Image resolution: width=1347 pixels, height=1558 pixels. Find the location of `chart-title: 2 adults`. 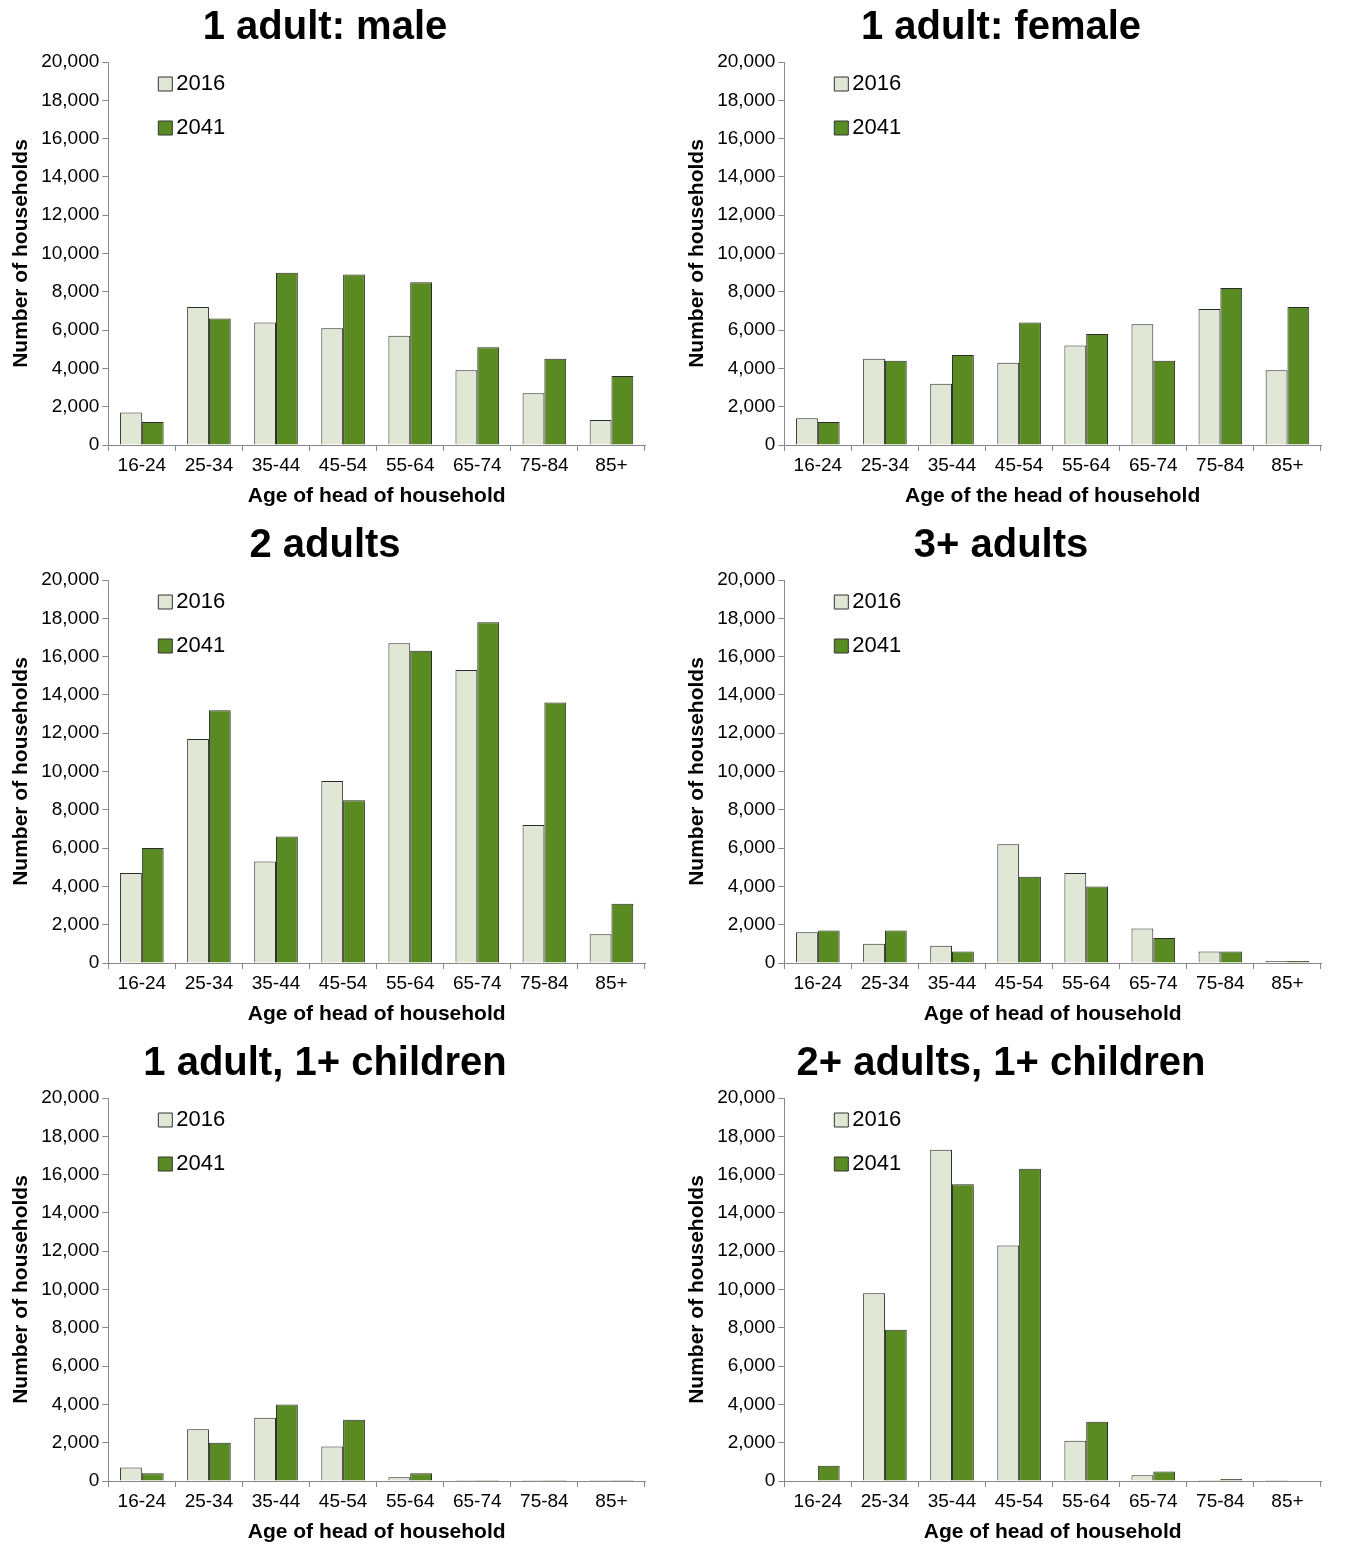

chart-title: 2 adults is located at coordinates (325, 543).